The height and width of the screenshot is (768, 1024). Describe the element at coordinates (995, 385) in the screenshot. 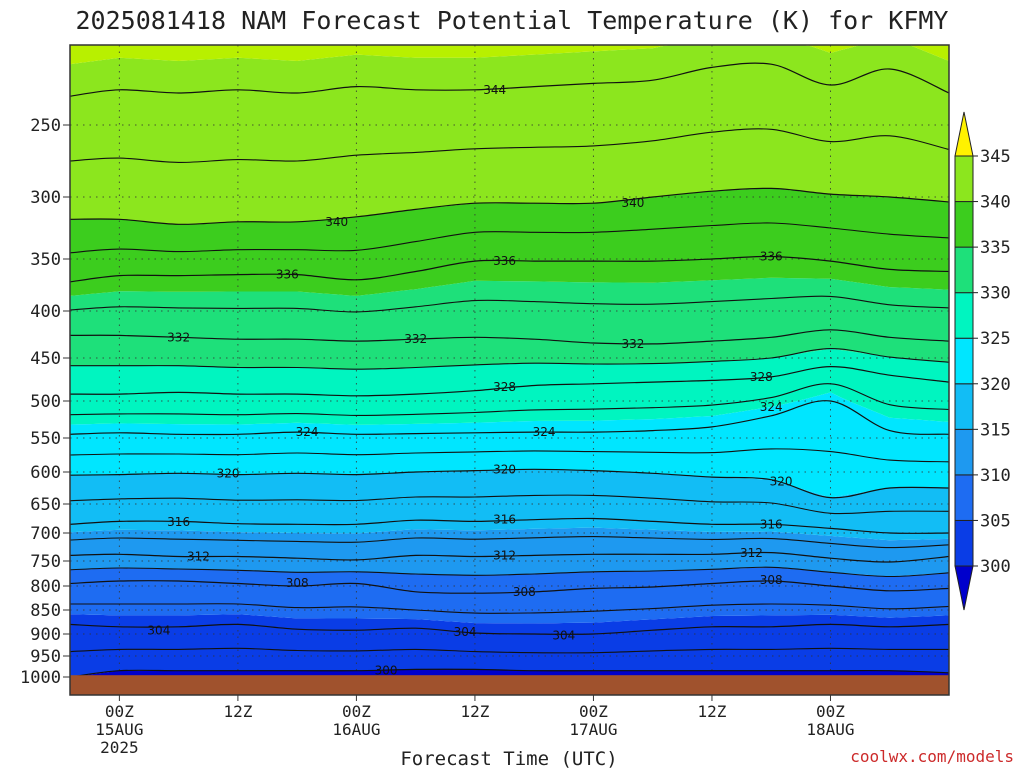

I see `colorbar-tick-label-320: 320` at that location.